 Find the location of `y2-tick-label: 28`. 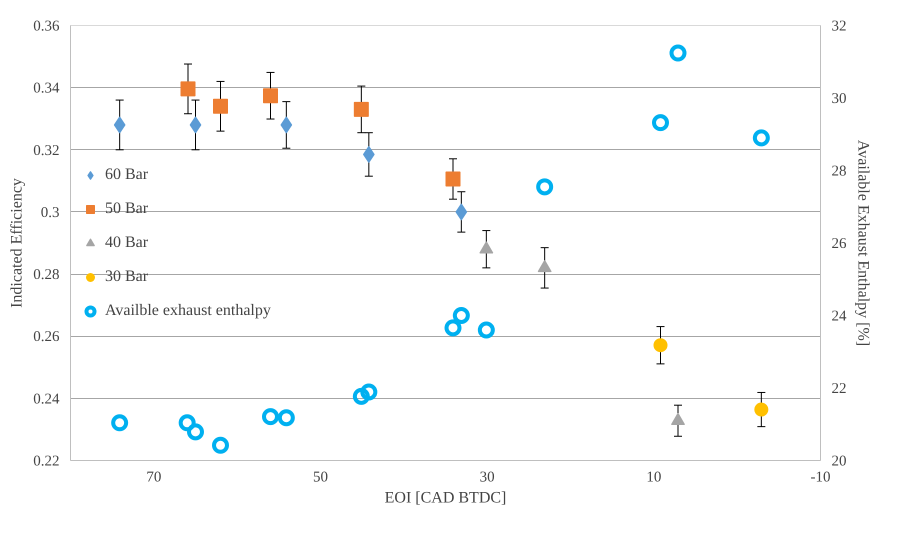

y2-tick-label: 28 is located at coordinates (839, 172).